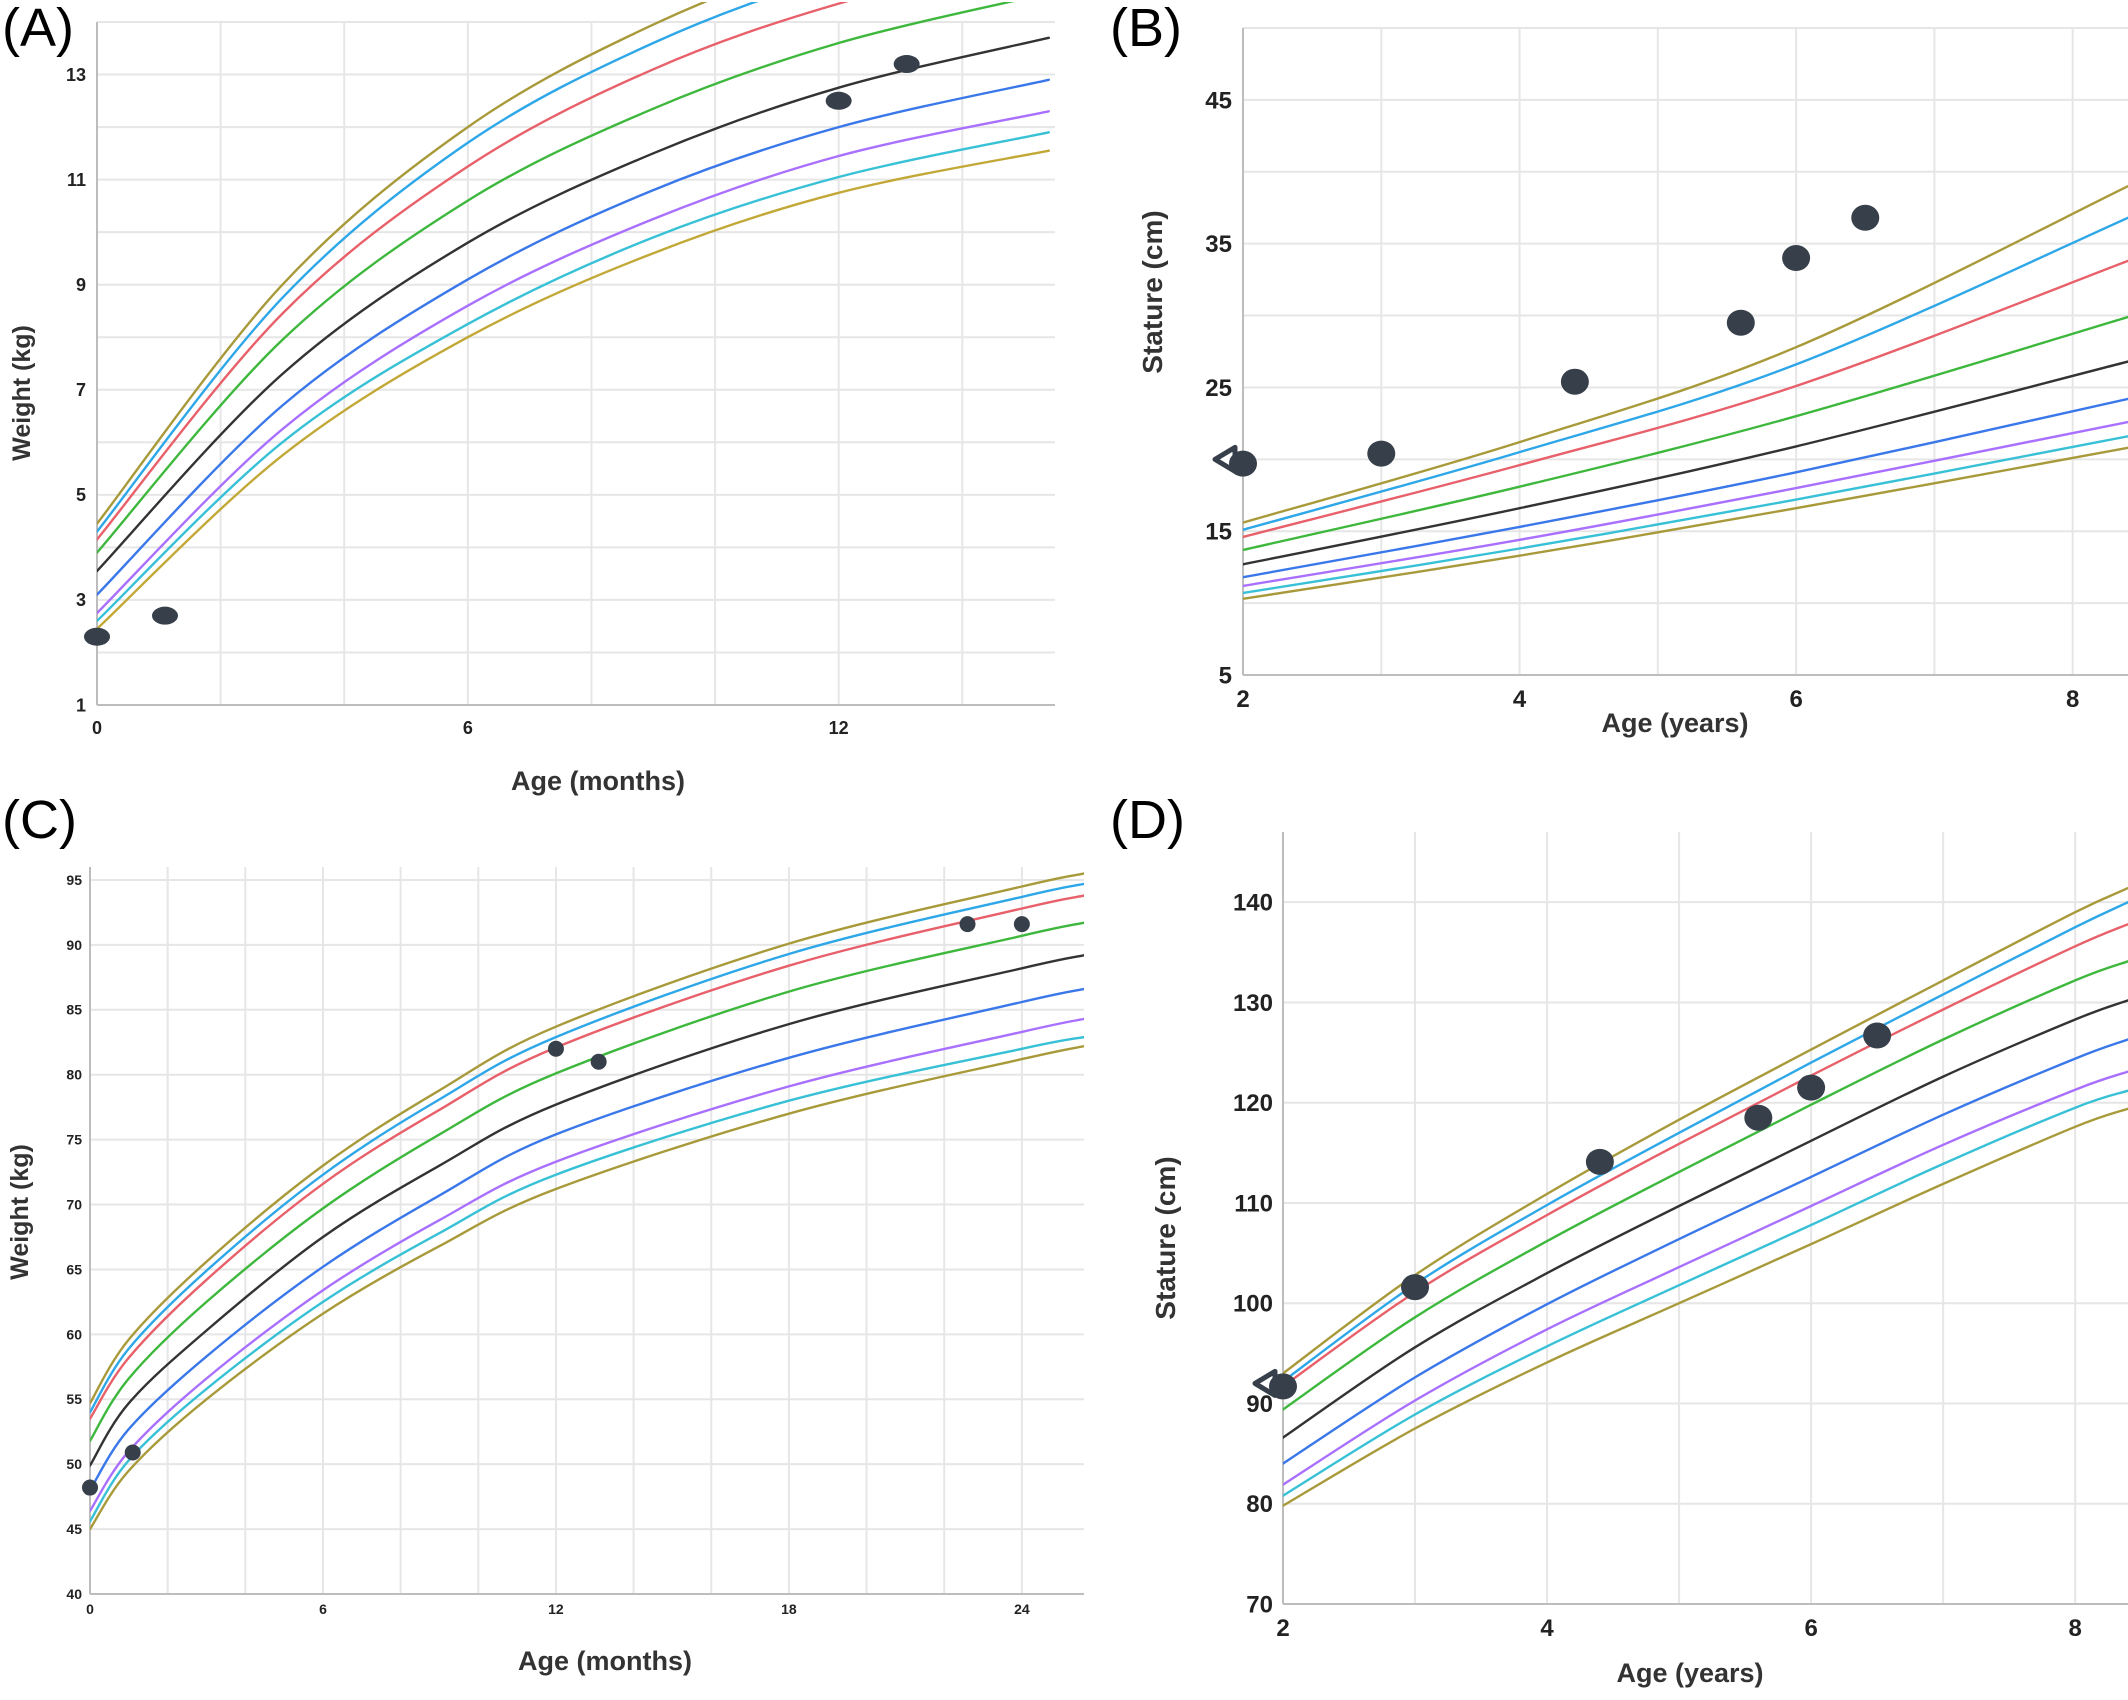 This screenshot has width=2128, height=1700. Describe the element at coordinates (76, 75) in the screenshot. I see `y-tick-label: 13` at that location.